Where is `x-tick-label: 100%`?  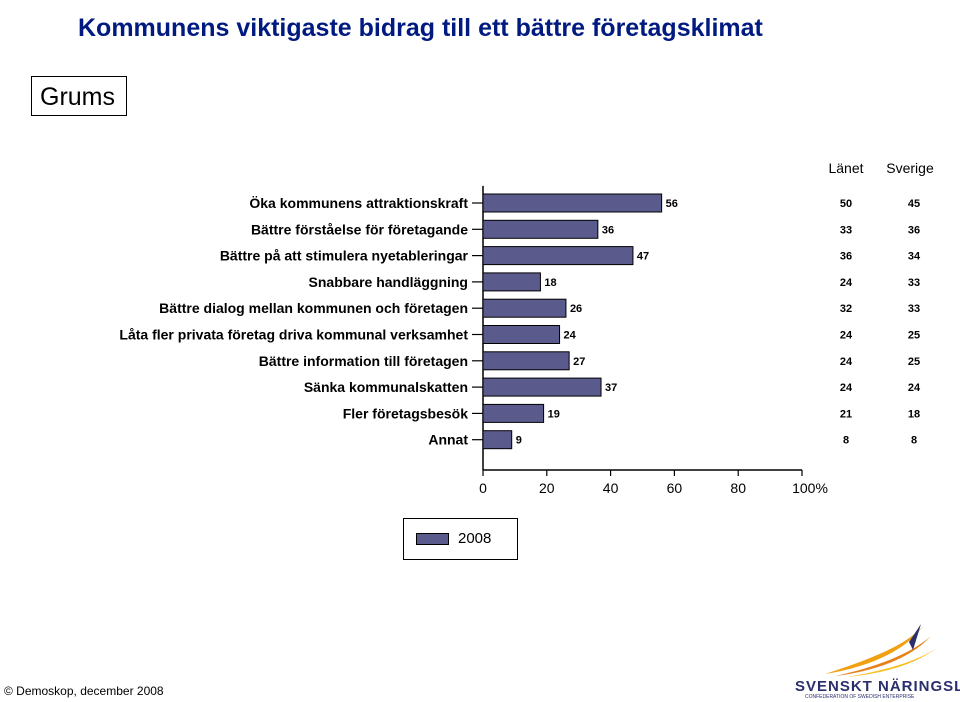 x-tick-label: 100% is located at coordinates (810, 488).